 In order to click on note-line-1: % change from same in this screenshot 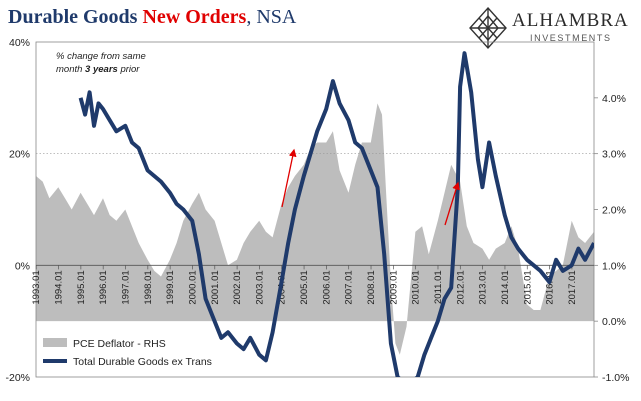, I will do `click(101, 56)`.